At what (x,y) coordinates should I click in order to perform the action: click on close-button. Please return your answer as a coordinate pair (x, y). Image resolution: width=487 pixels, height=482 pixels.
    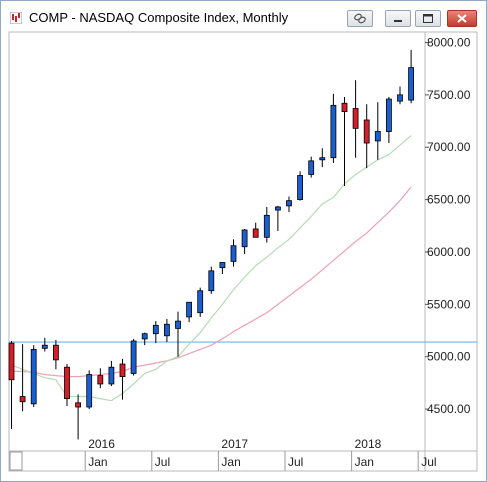
    Looking at the image, I should click on (462, 18).